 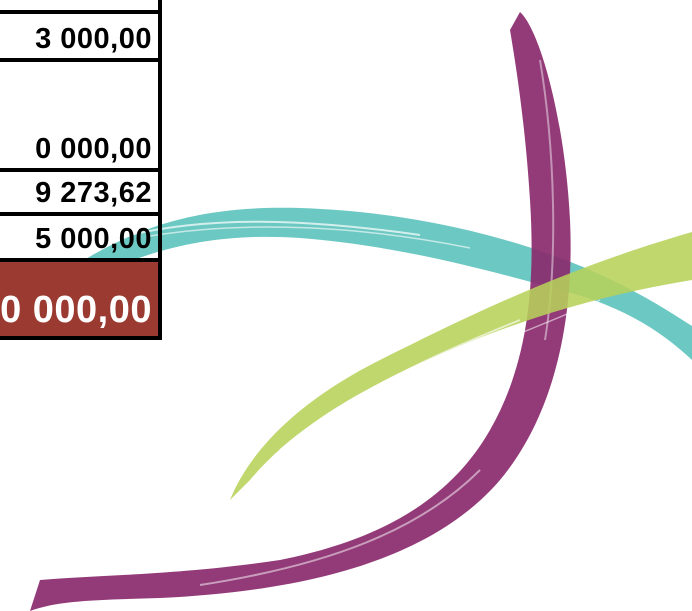 What do you see at coordinates (93, 39) in the screenshot?
I see `amount-cell: 3 000,00` at bounding box center [93, 39].